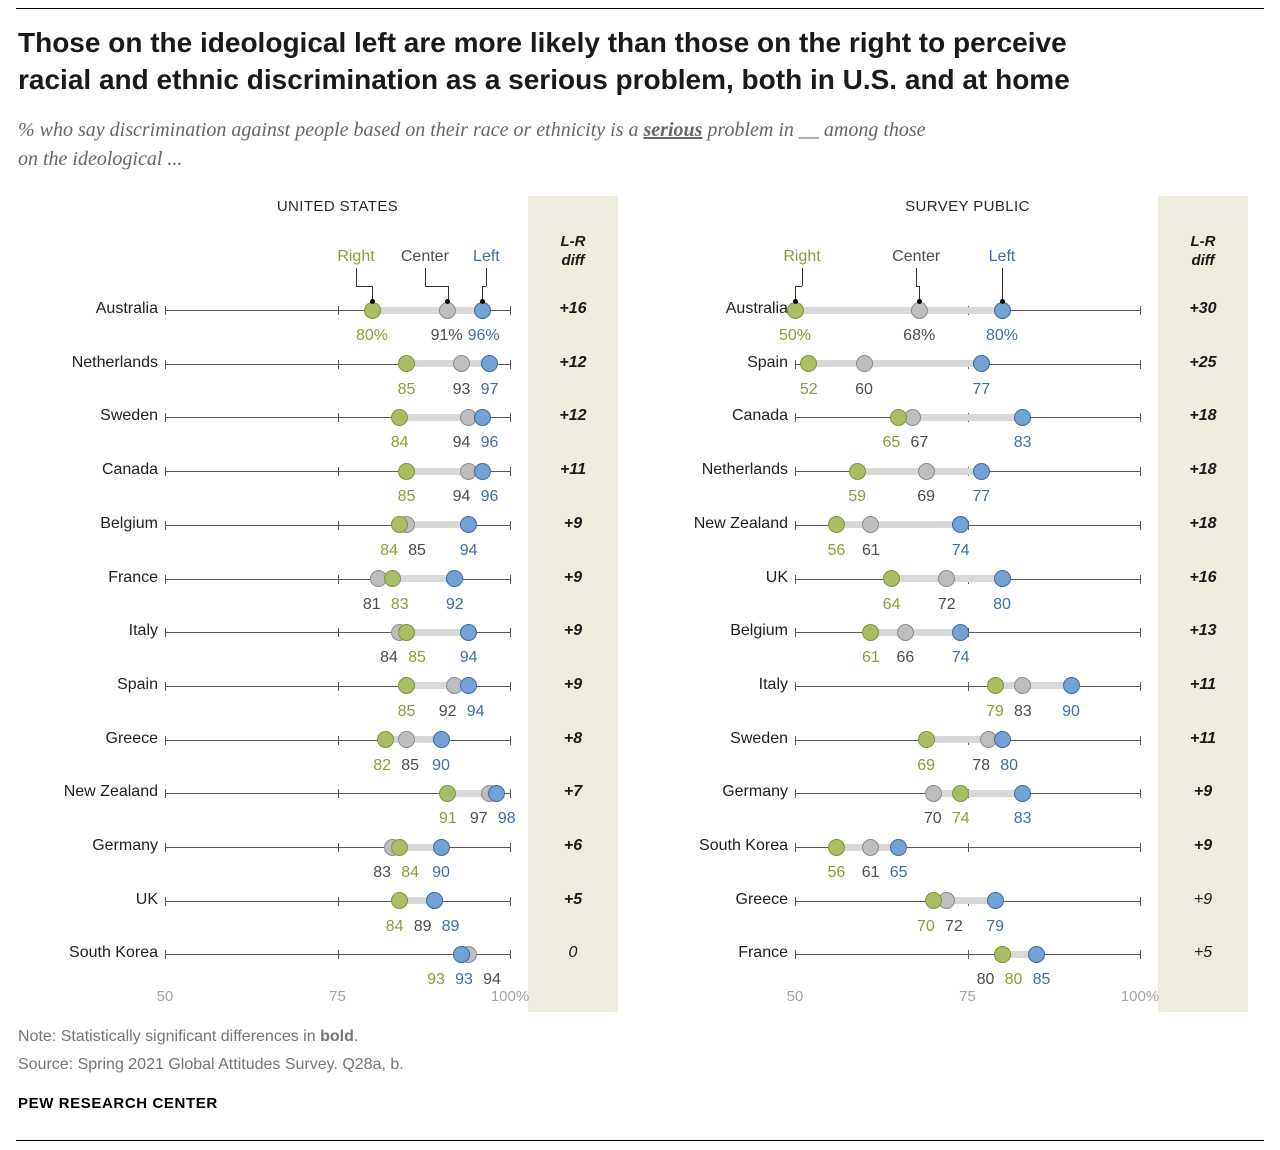  Describe the element at coordinates (925, 926) in the screenshot. I see `value-label-right: 70` at that location.